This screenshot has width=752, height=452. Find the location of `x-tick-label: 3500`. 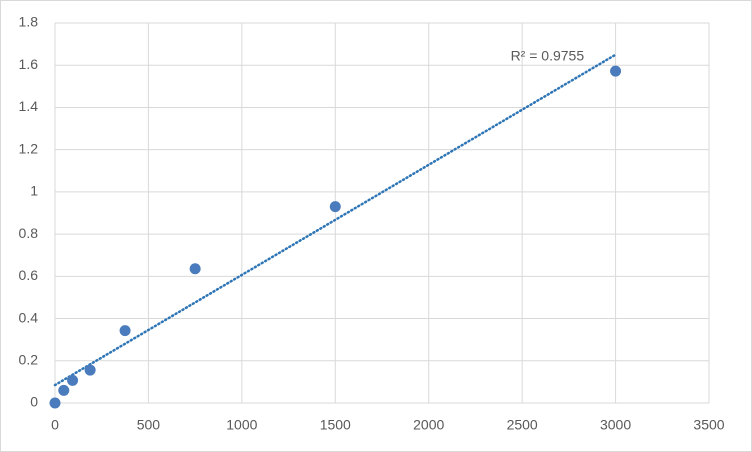

x-tick-label: 3500 is located at coordinates (708, 425).